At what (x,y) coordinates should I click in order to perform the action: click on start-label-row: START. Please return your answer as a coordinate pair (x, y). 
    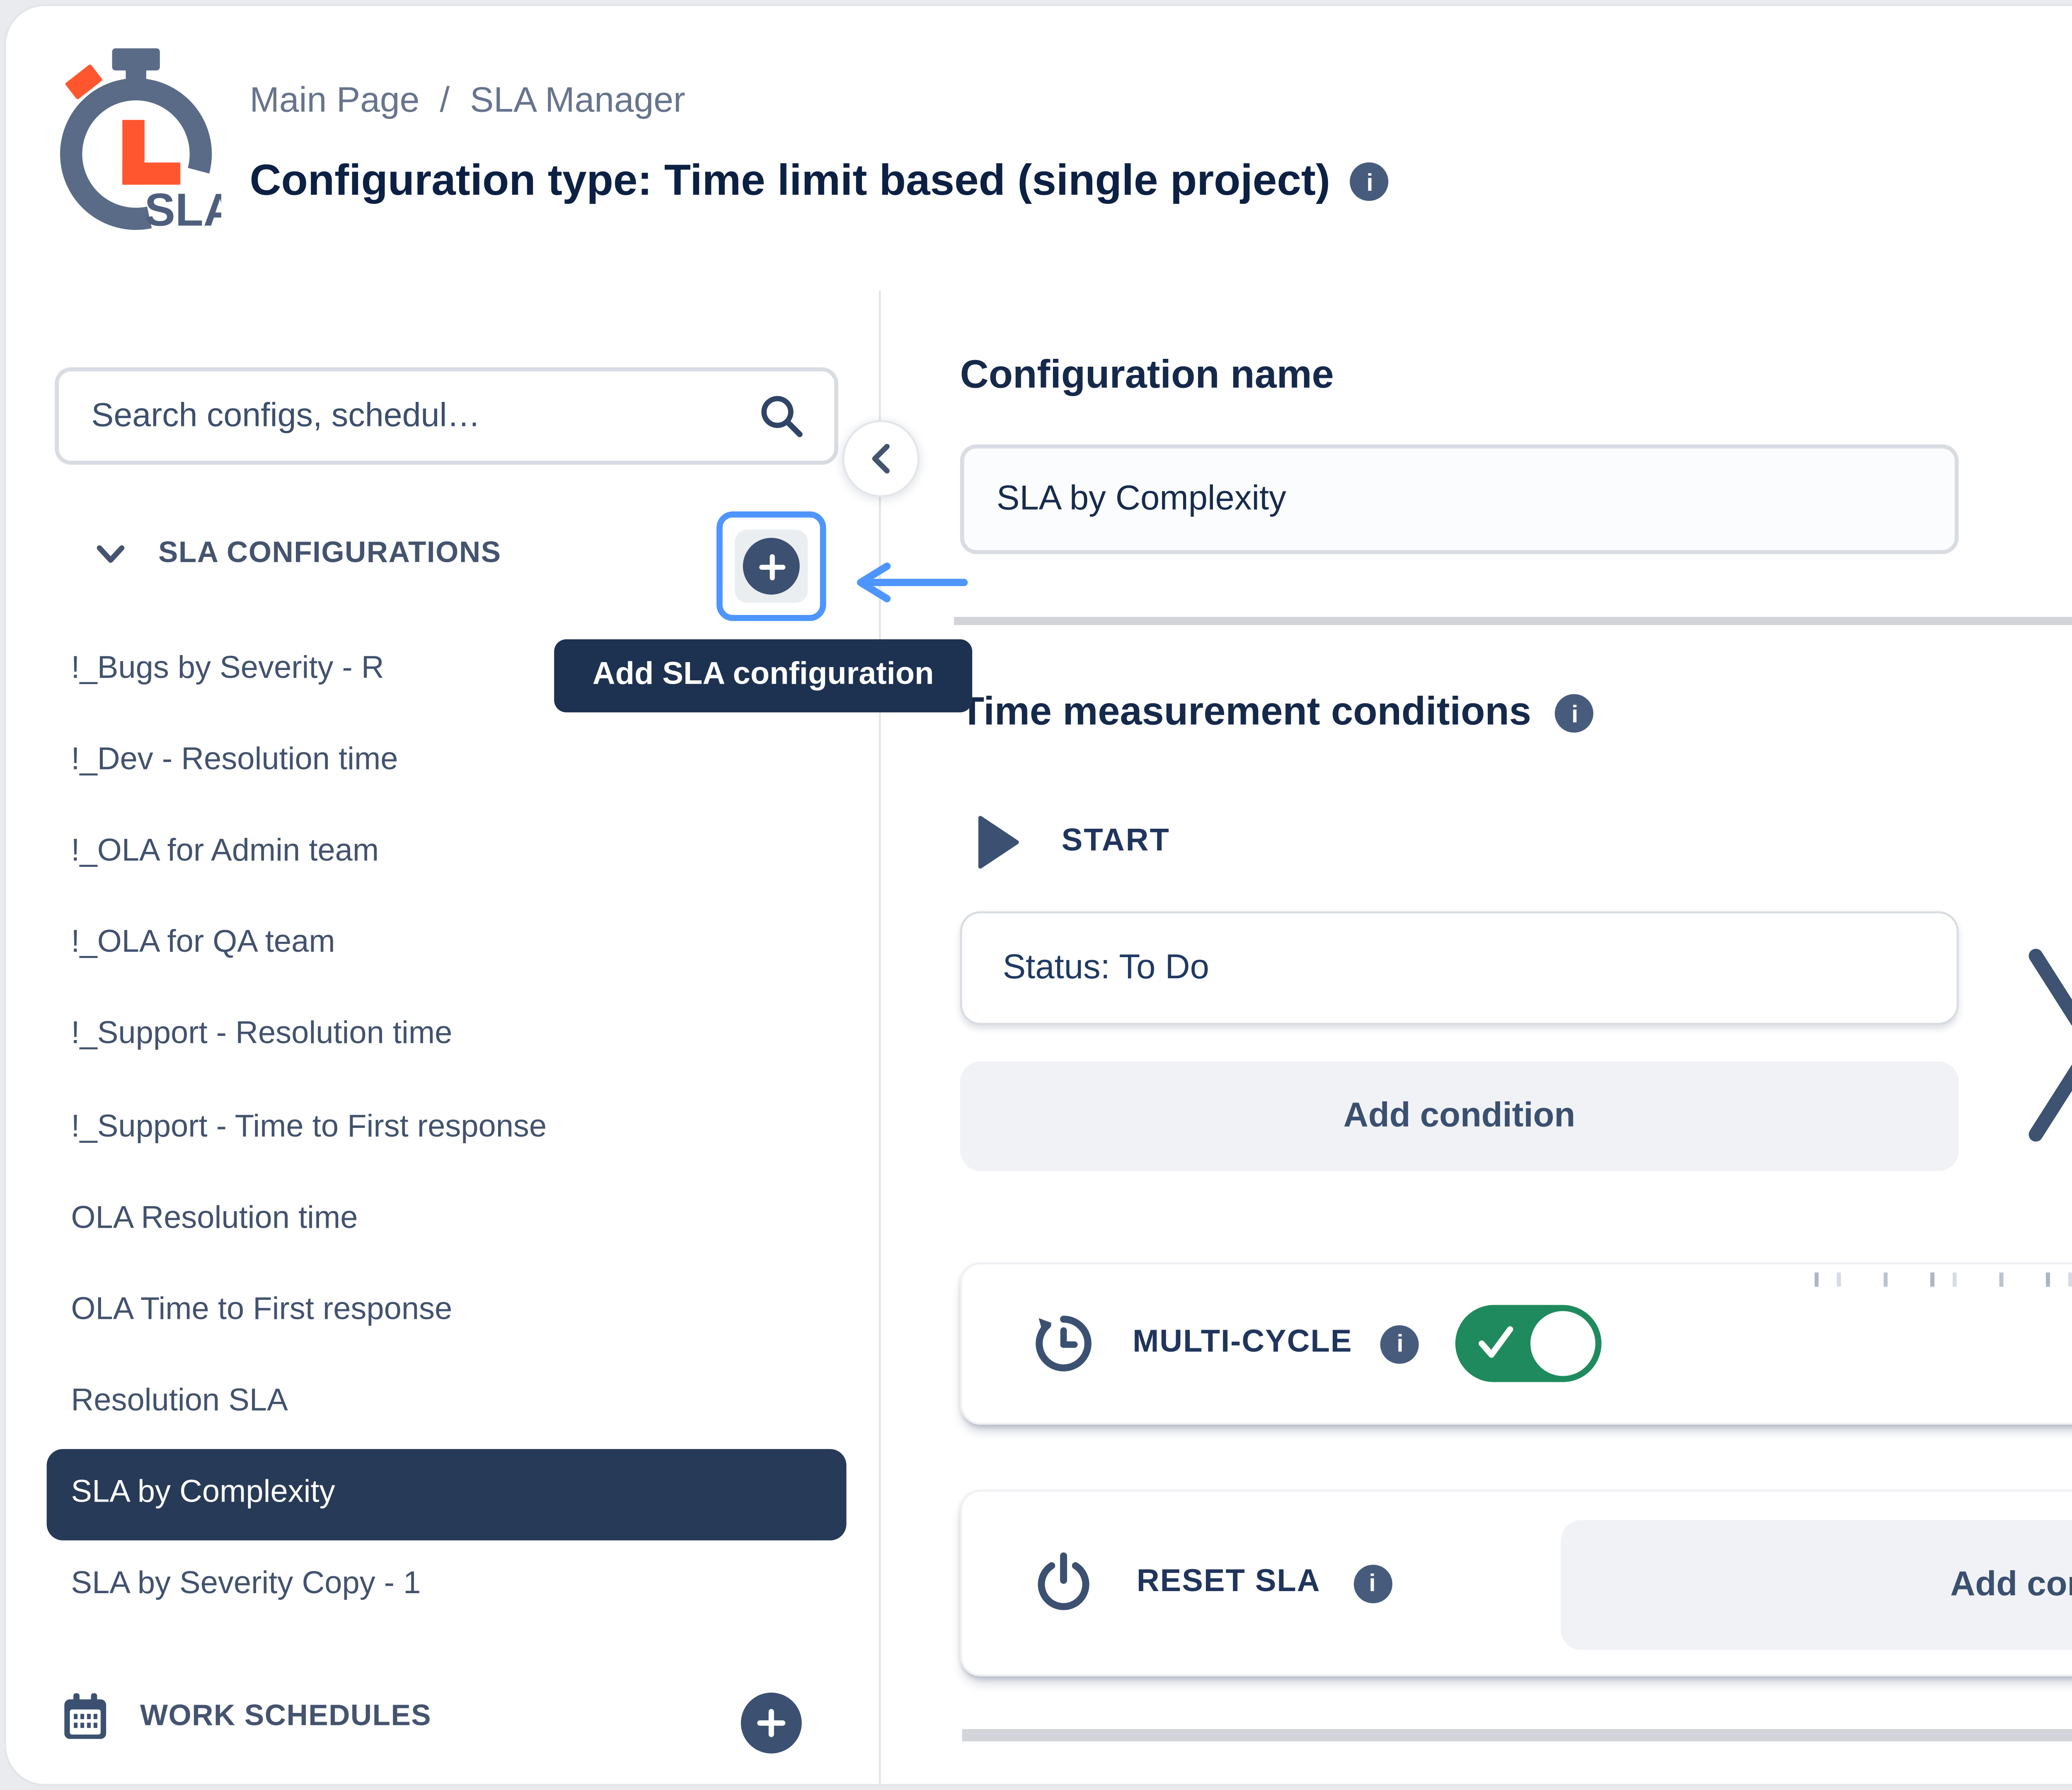
    Looking at the image, I should click on (1073, 842).